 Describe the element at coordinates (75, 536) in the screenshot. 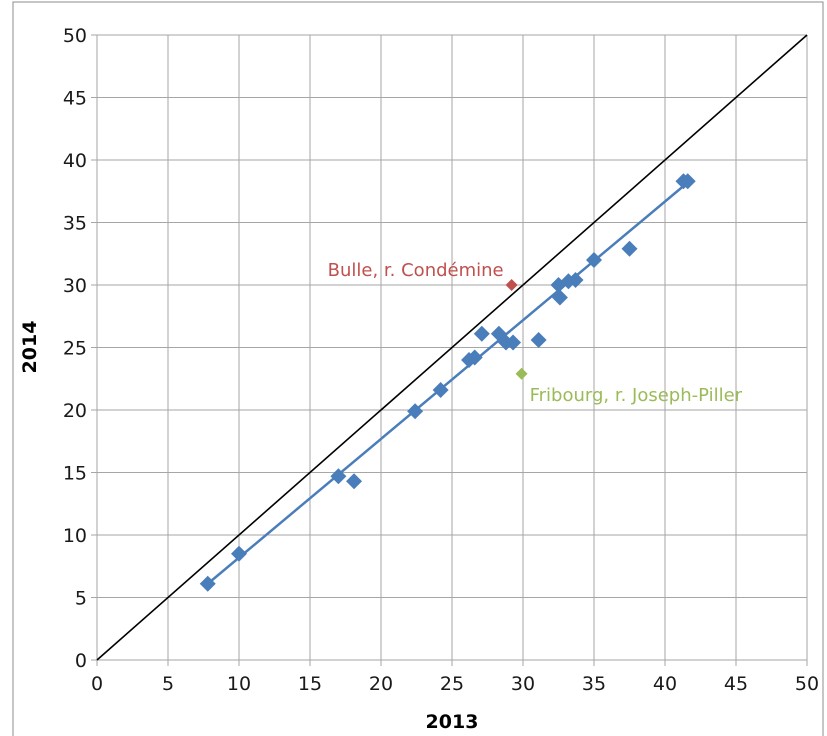

I see `y-tick-label: 10` at that location.